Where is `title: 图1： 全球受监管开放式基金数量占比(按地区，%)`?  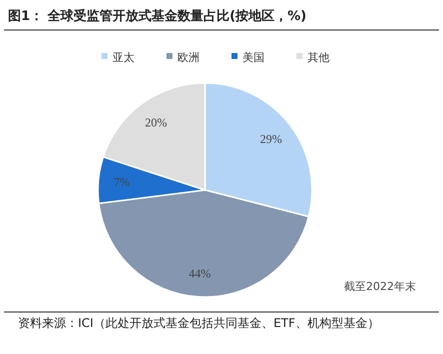
title: 图1： 全球受监管开放式基金数量占比(按地区，%) is located at coordinates (157, 16).